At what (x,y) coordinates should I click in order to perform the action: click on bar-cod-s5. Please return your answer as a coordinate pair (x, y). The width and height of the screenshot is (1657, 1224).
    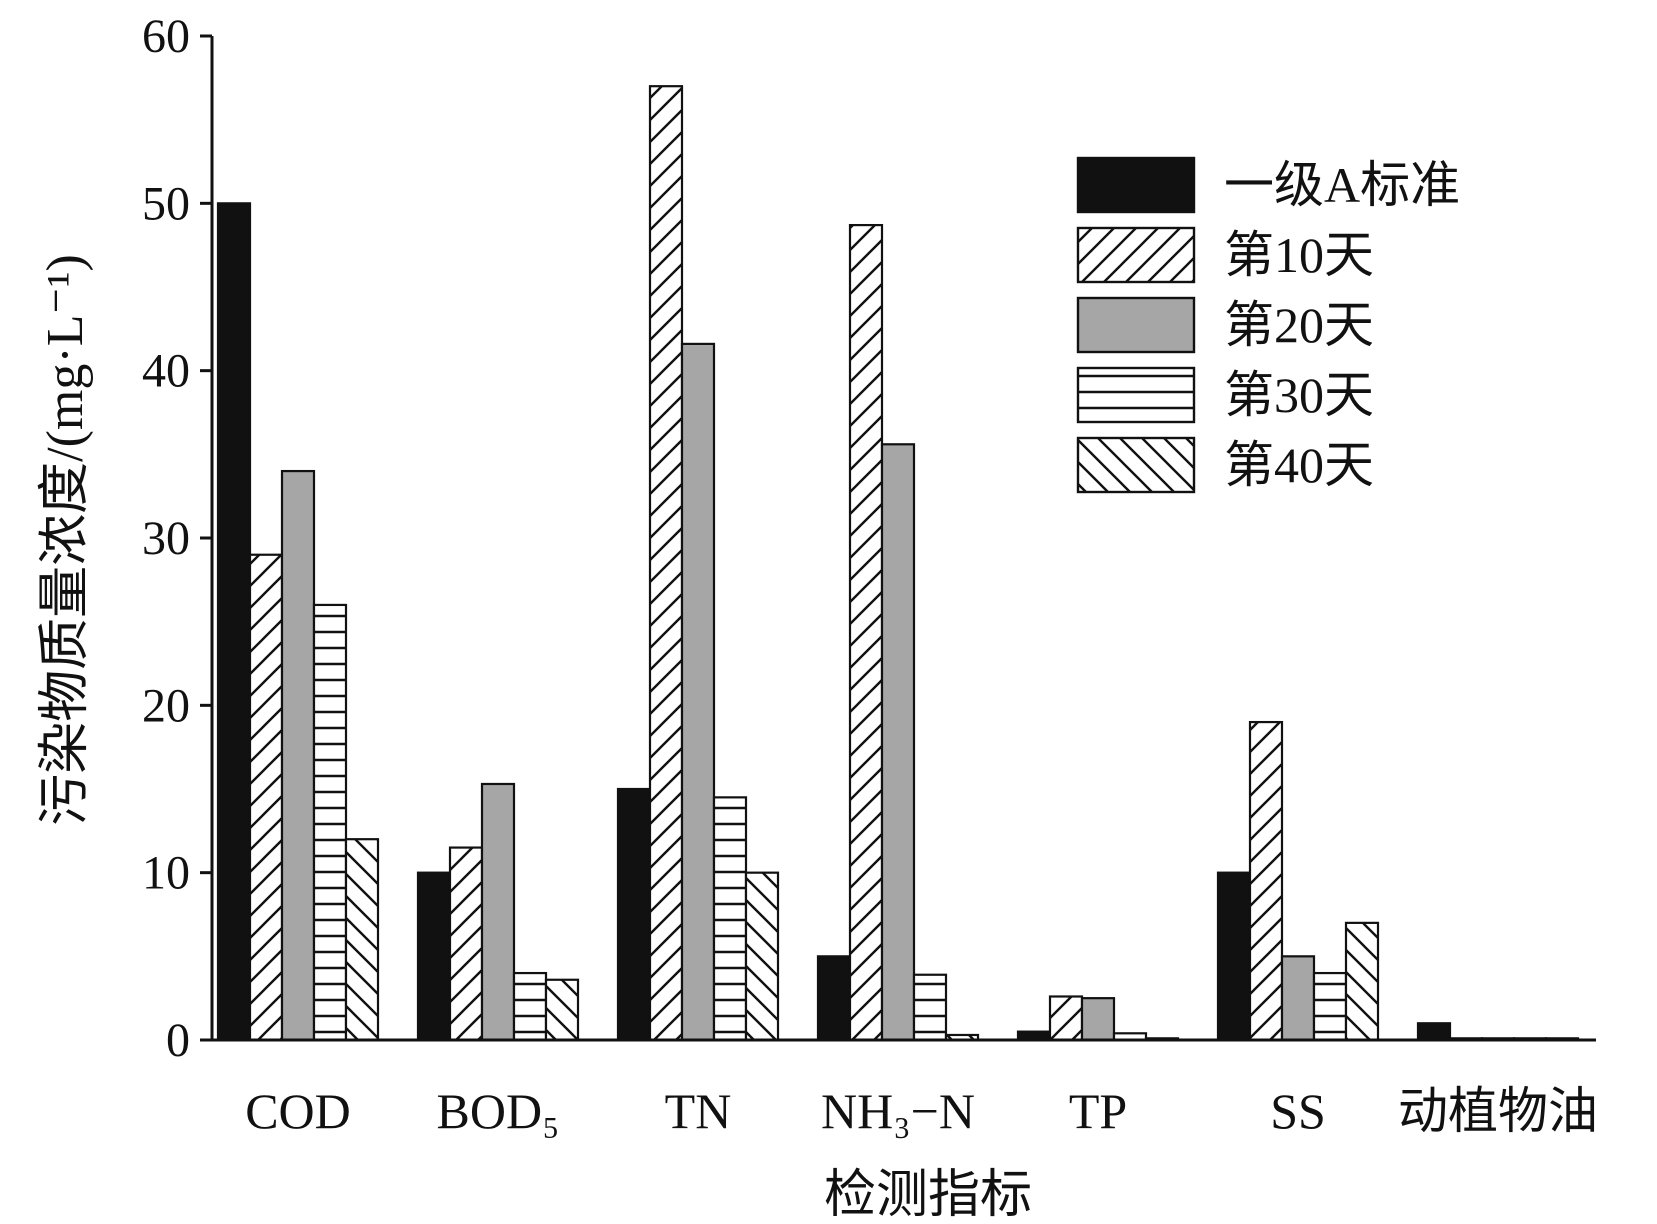
    Looking at the image, I should click on (362, 940).